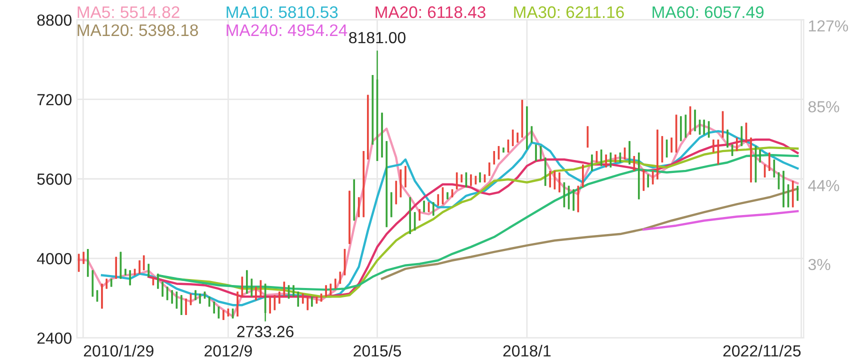 This screenshot has height=361, width=865. What do you see at coordinates (119, 350) in the screenshot?
I see `x-tick-label: 2010/1/29` at bounding box center [119, 350].